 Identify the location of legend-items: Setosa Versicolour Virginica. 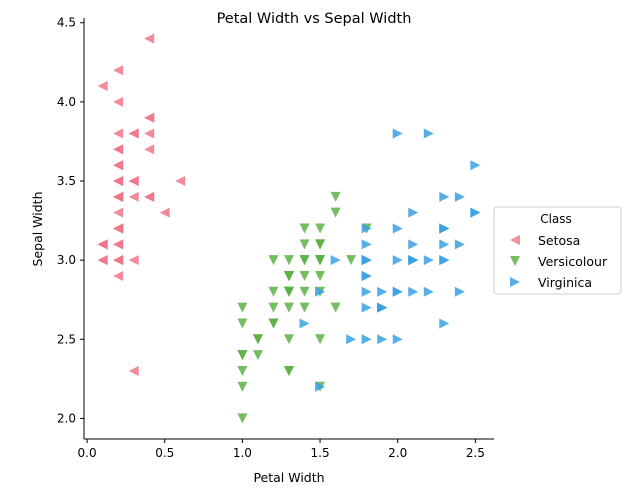
(559, 261).